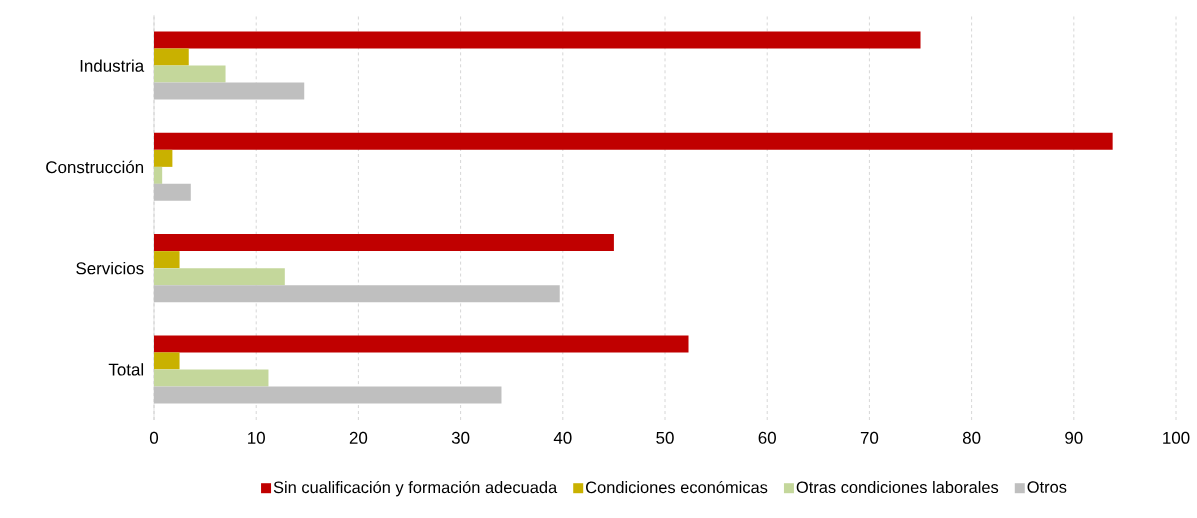  I want to click on y-tick-label: Servicios, so click(110, 268).